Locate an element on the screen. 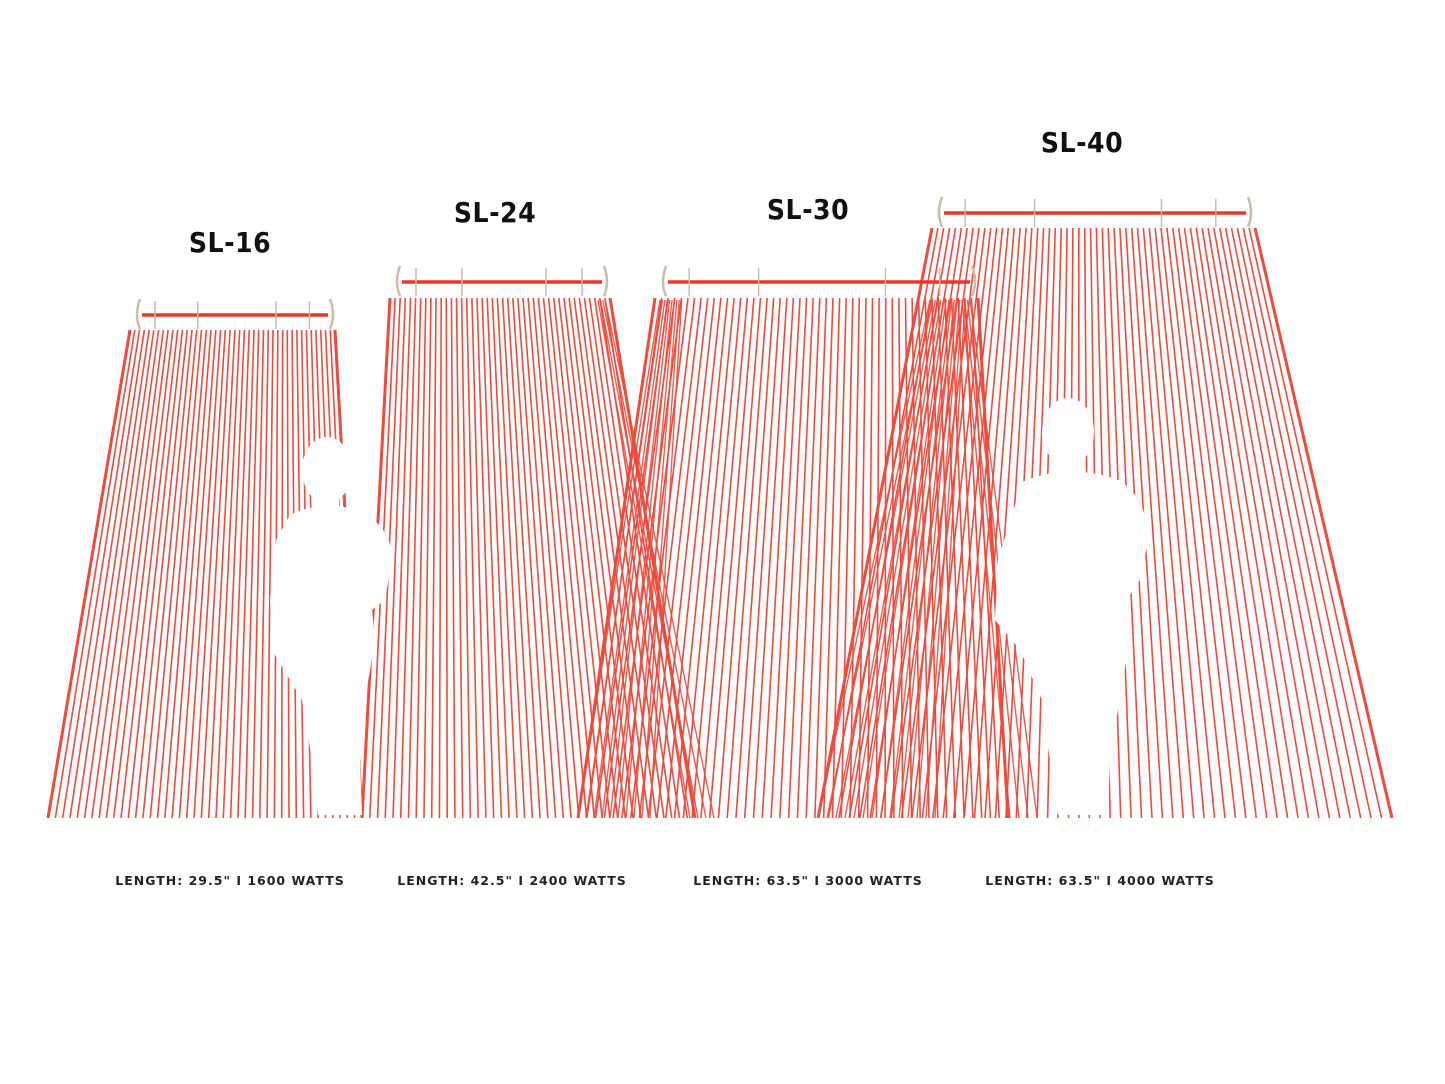  sl24-title: SL-24 is located at coordinates (495, 212).